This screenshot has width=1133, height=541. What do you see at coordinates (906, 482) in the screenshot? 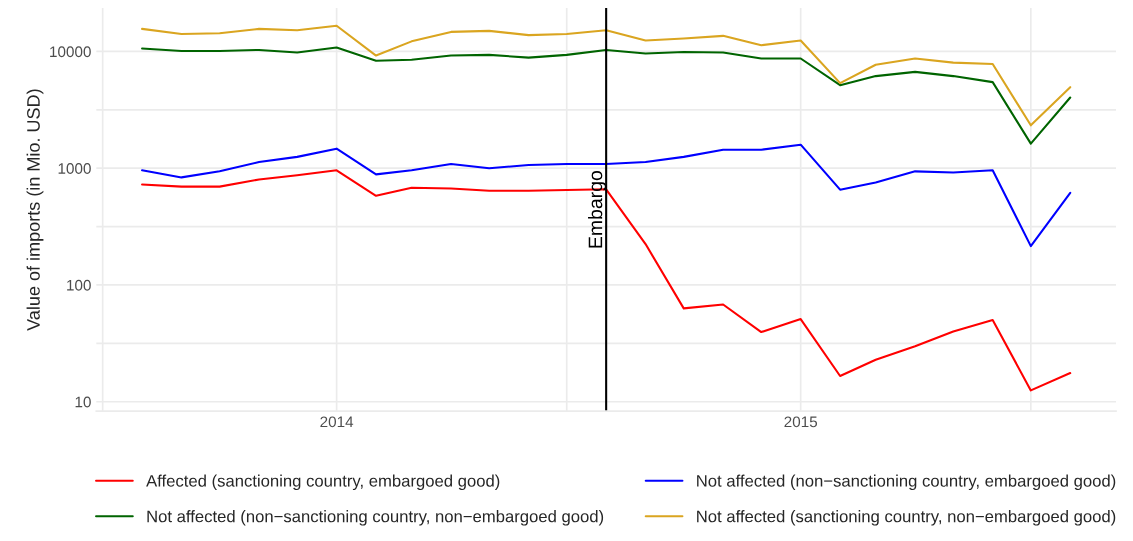
I see `legend-label: Not affected (non−sanctioning country, embargoed good)` at bounding box center [906, 482].